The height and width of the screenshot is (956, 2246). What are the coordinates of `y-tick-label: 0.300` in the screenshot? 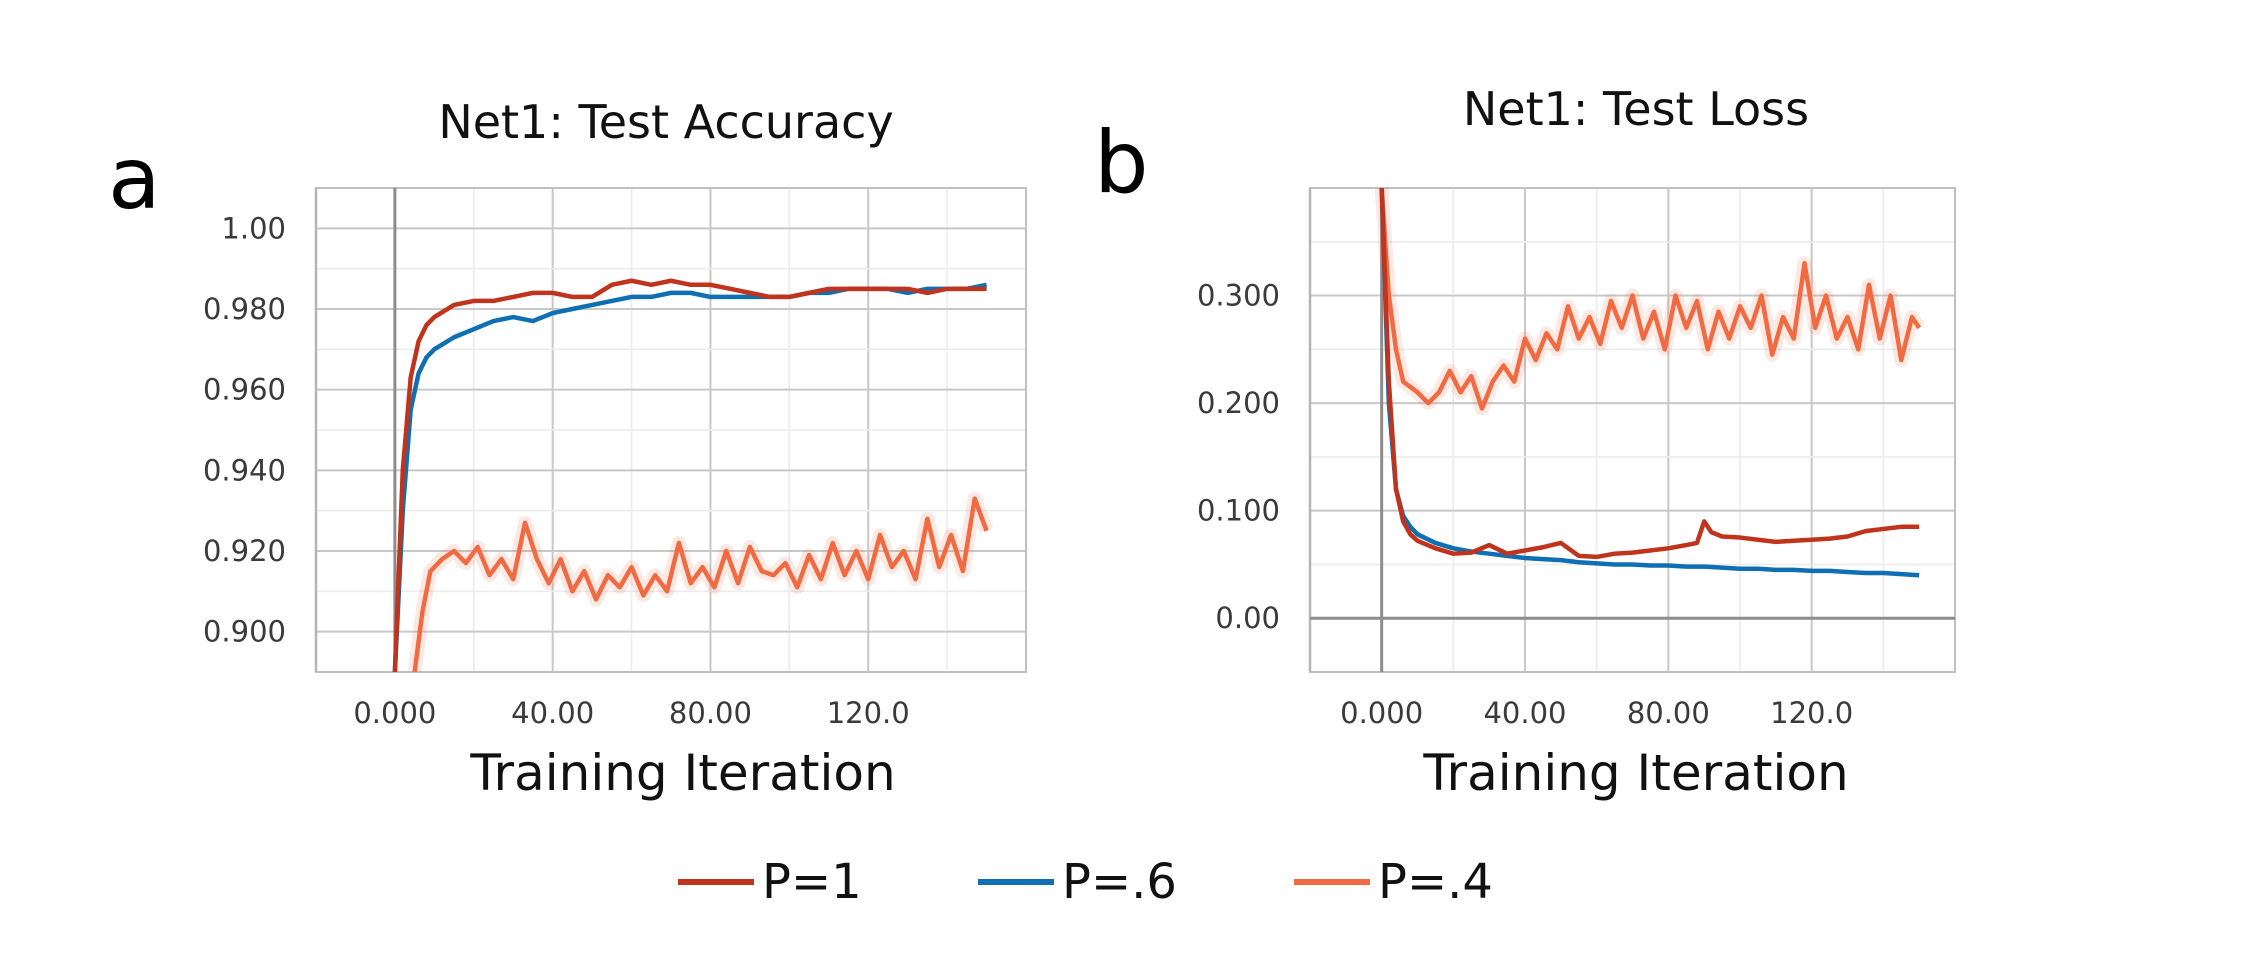 It's located at (1238, 296).